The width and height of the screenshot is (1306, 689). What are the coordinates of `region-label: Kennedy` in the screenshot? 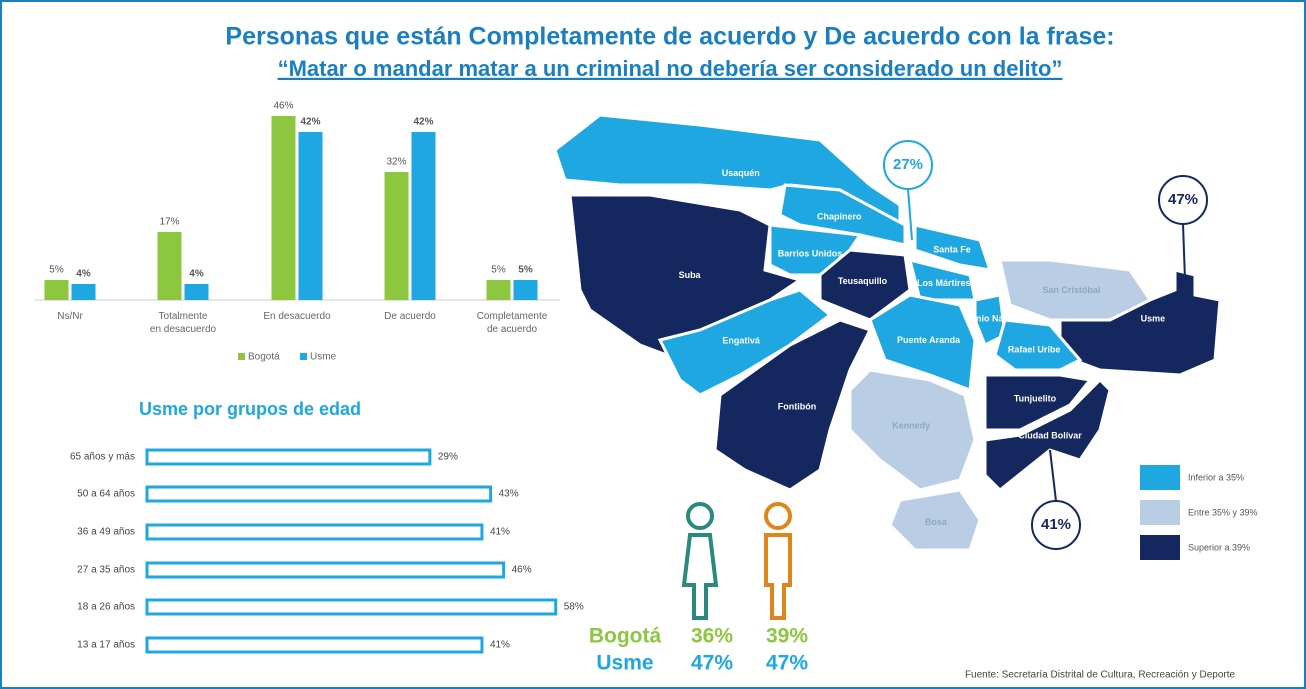 It's located at (911, 425).